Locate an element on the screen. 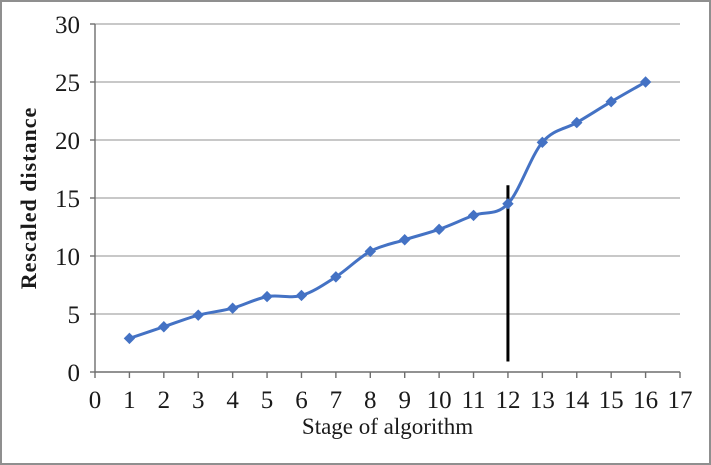  x-tick-label: 12 is located at coordinates (507, 400).